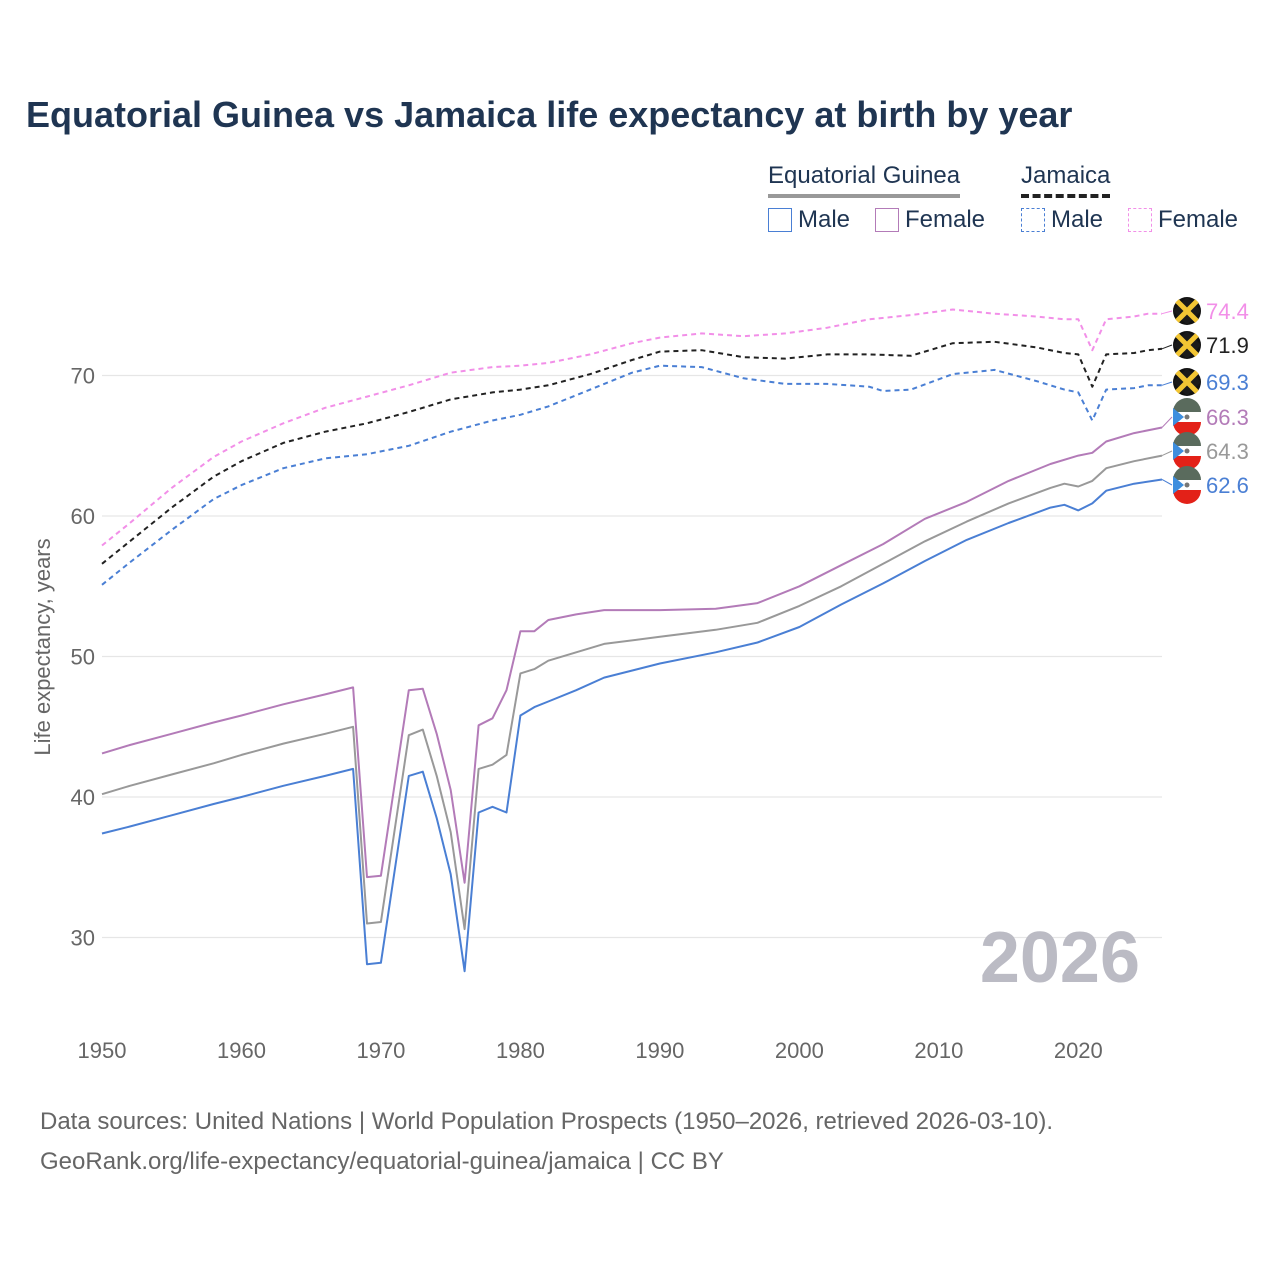 The height and width of the screenshot is (1280, 1280). Describe the element at coordinates (864, 175) in the screenshot. I see `legend-group-label: Equatorial Guinea` at that location.